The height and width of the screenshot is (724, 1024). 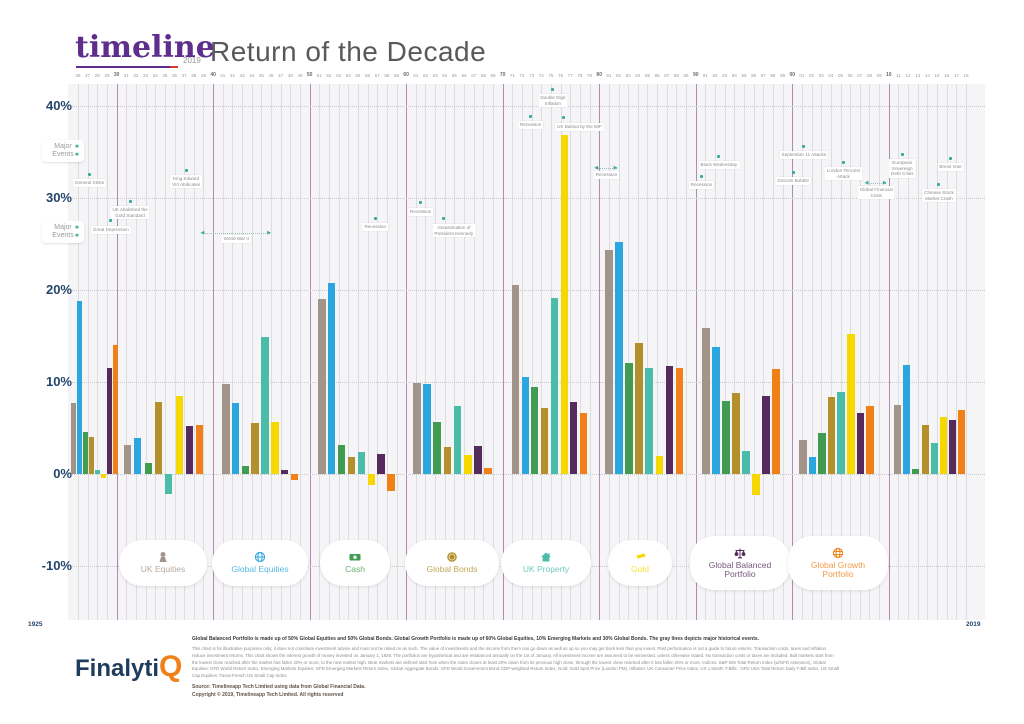 I want to click on year-tick-label: 80, so click(x=599, y=75).